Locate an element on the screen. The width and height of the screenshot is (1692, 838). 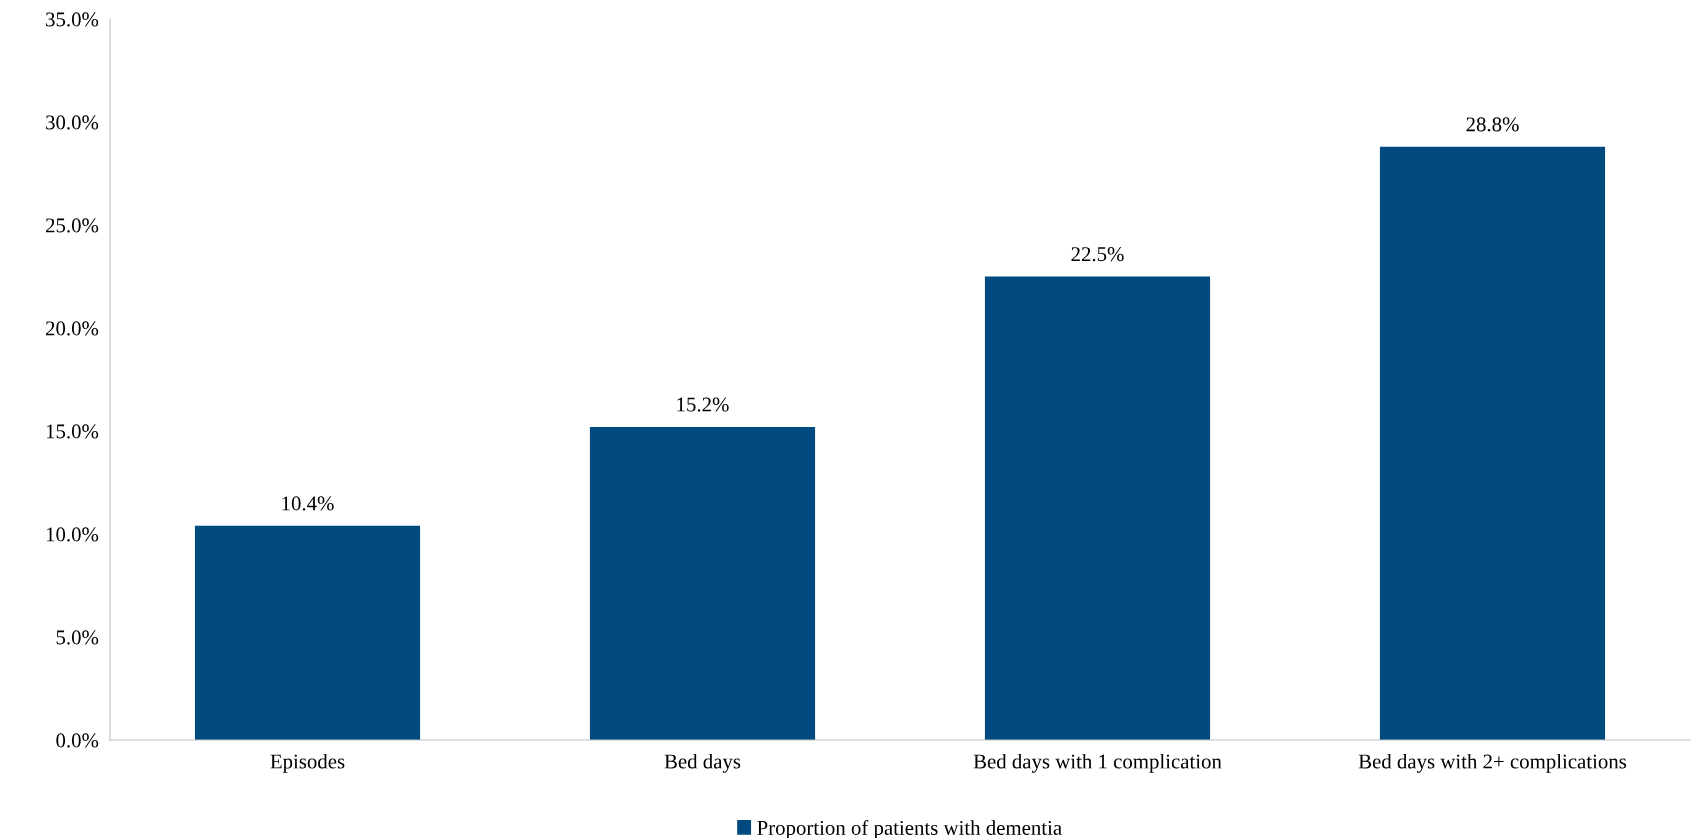
x-tick-label: Episodes is located at coordinates (307, 763).